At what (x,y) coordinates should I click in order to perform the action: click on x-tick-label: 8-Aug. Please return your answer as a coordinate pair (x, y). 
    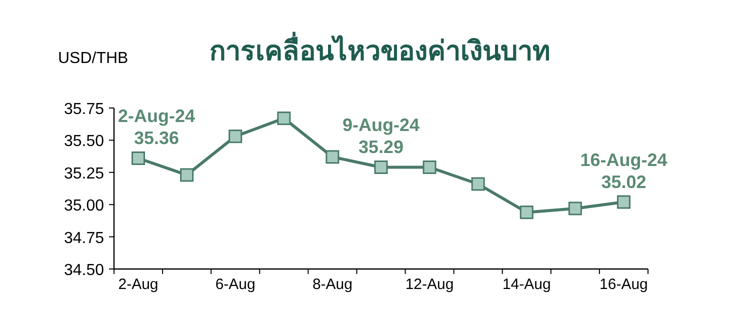
    Looking at the image, I should click on (332, 284).